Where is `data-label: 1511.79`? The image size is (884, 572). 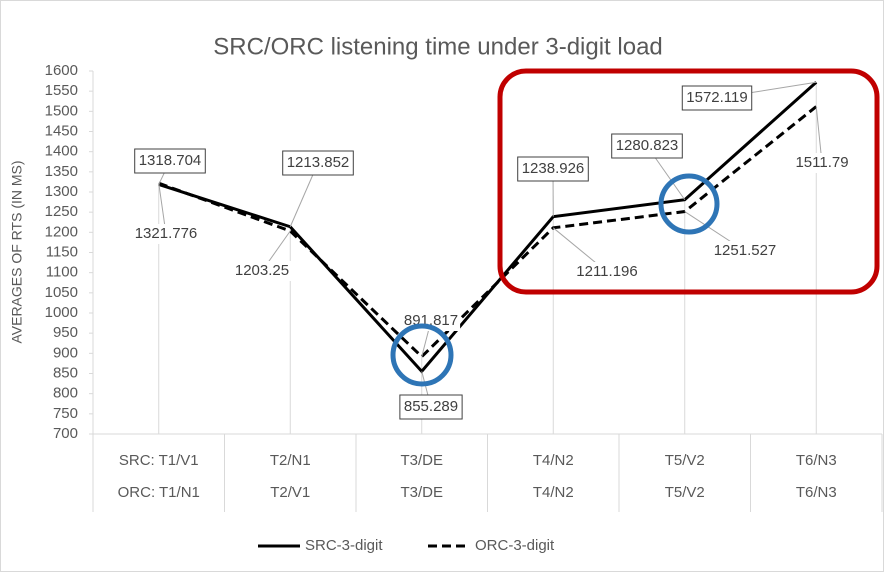
data-label: 1511.79 is located at coordinates (821, 162).